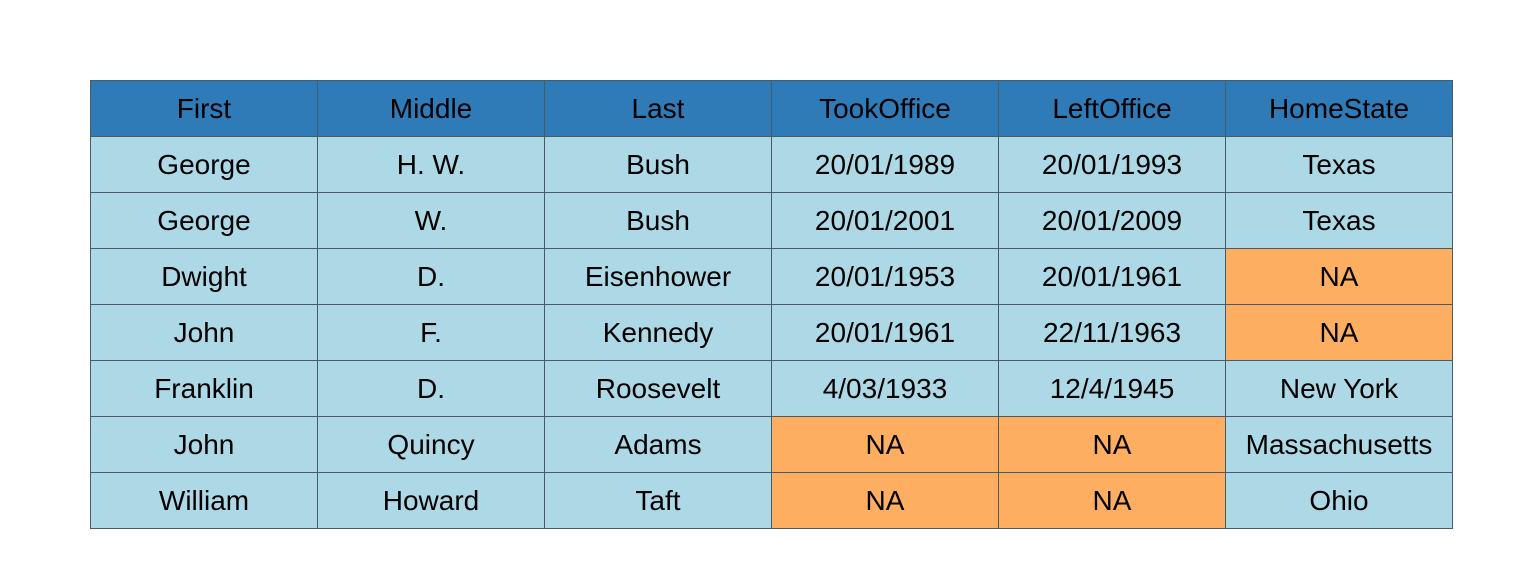 The height and width of the screenshot is (576, 1536). What do you see at coordinates (1112, 108) in the screenshot?
I see `column-header: LeftOffice` at bounding box center [1112, 108].